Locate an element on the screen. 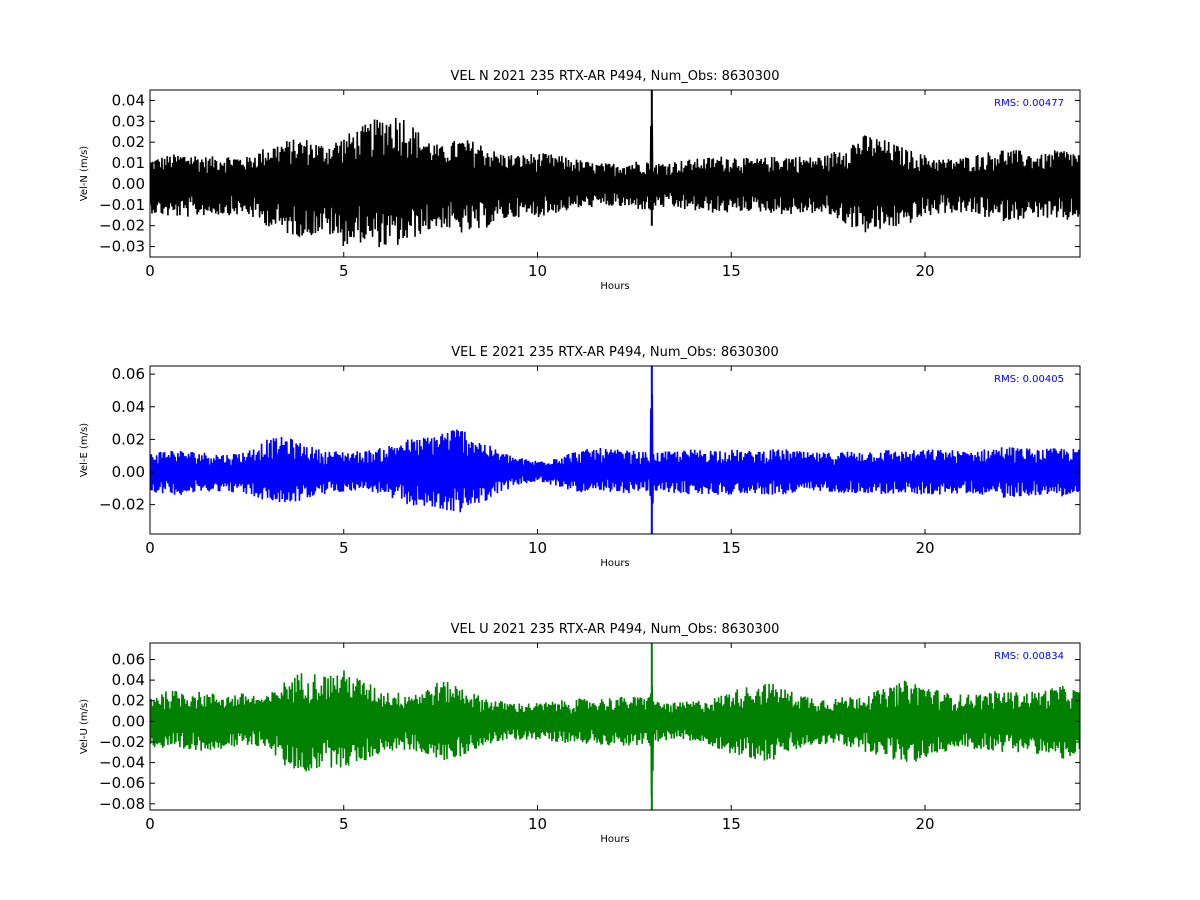 This screenshot has width=1200, height=900. y-axis-label: Vel-N (m/s) is located at coordinates (84, 173).